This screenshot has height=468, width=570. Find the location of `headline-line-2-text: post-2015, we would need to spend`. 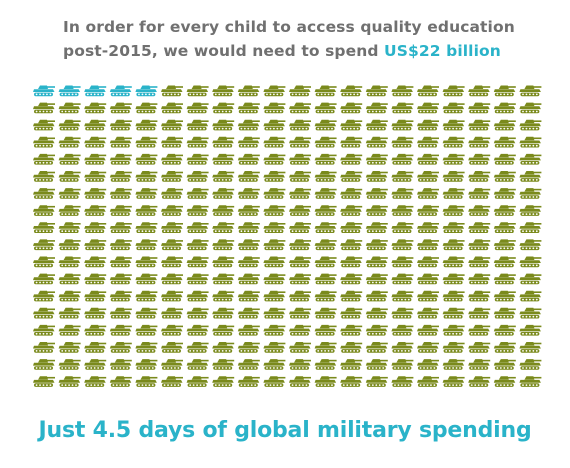

headline-line-2-text: post-2015, we would need to spend is located at coordinates (224, 51).